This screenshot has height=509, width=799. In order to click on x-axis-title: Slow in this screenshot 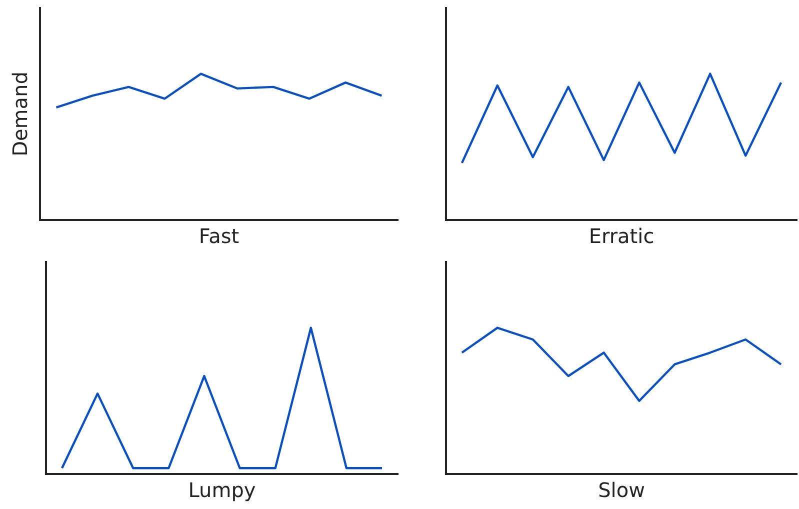, I will do `click(621, 490)`.